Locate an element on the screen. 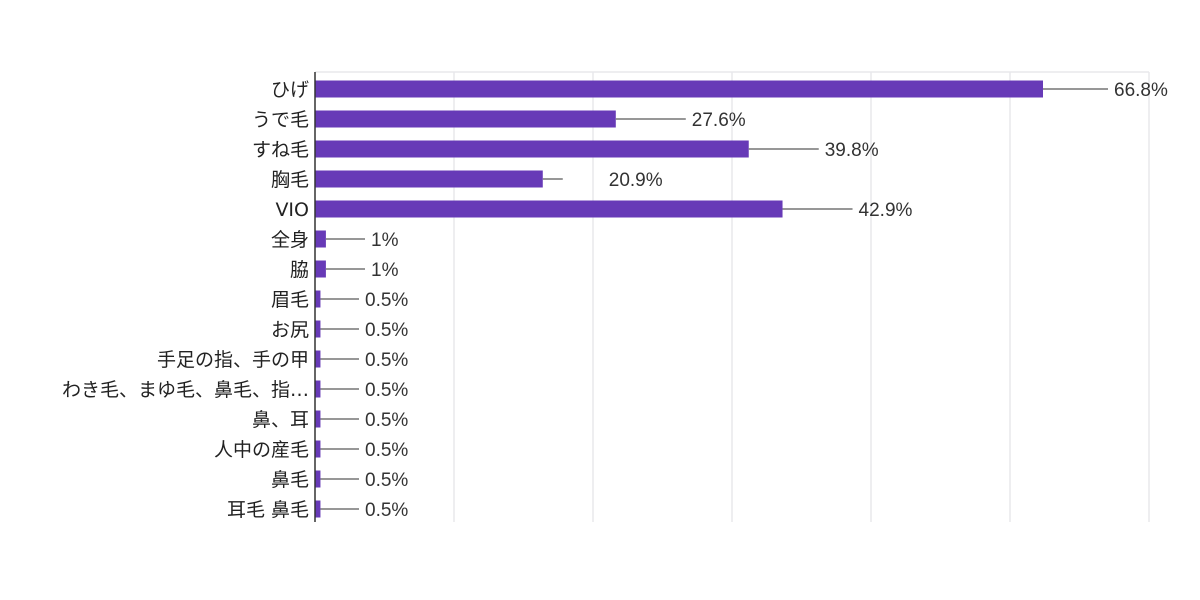 The width and height of the screenshot is (1200, 600). category-label: 鼻毛 is located at coordinates (290, 480).